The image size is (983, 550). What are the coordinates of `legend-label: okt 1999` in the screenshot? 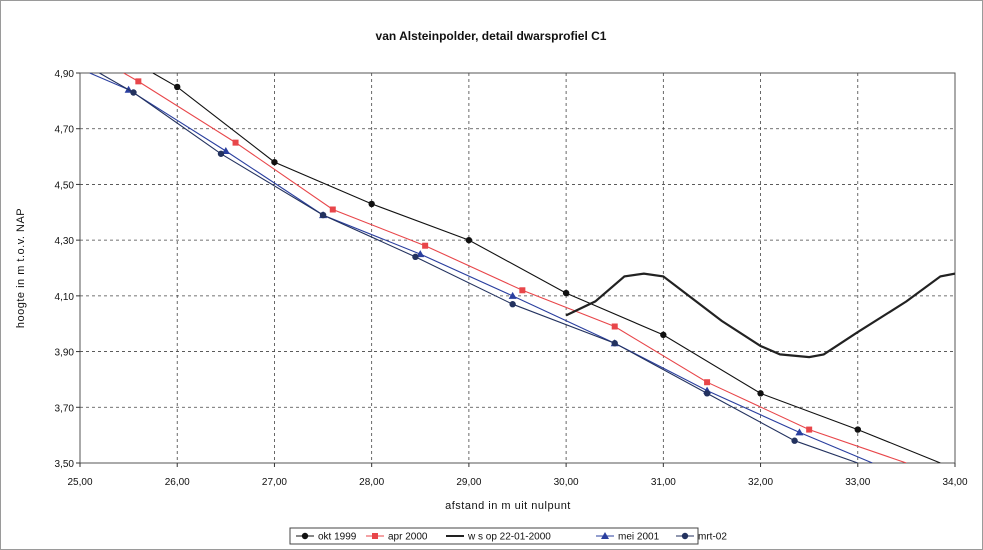 It's located at (337, 537).